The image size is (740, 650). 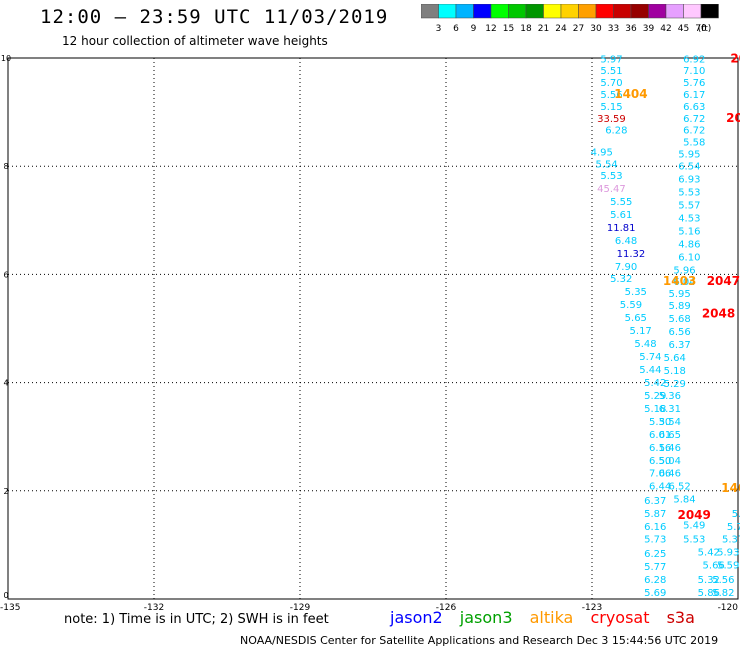 What do you see at coordinates (5, 383) in the screenshot?
I see `y-tick-label: 4` at bounding box center [5, 383].